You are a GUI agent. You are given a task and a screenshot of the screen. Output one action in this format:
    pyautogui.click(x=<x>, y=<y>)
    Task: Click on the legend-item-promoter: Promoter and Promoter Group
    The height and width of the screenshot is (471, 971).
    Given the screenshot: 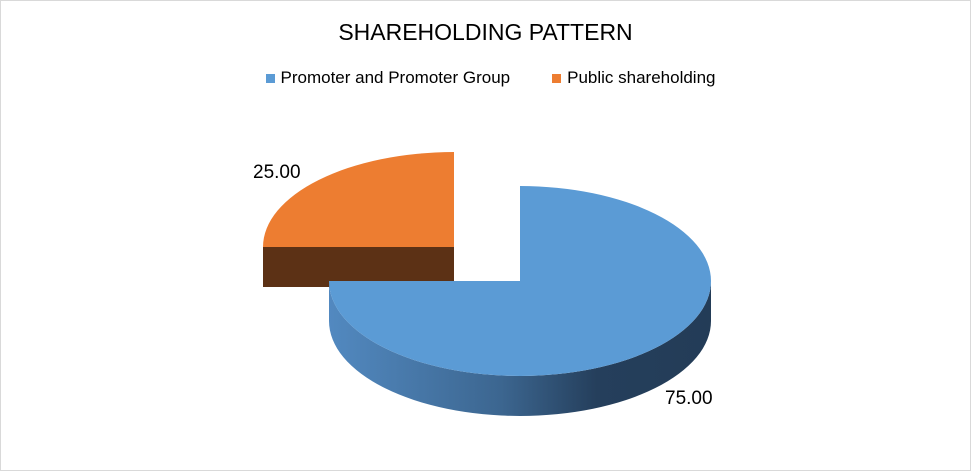 What is the action you would take?
    pyautogui.click(x=388, y=78)
    